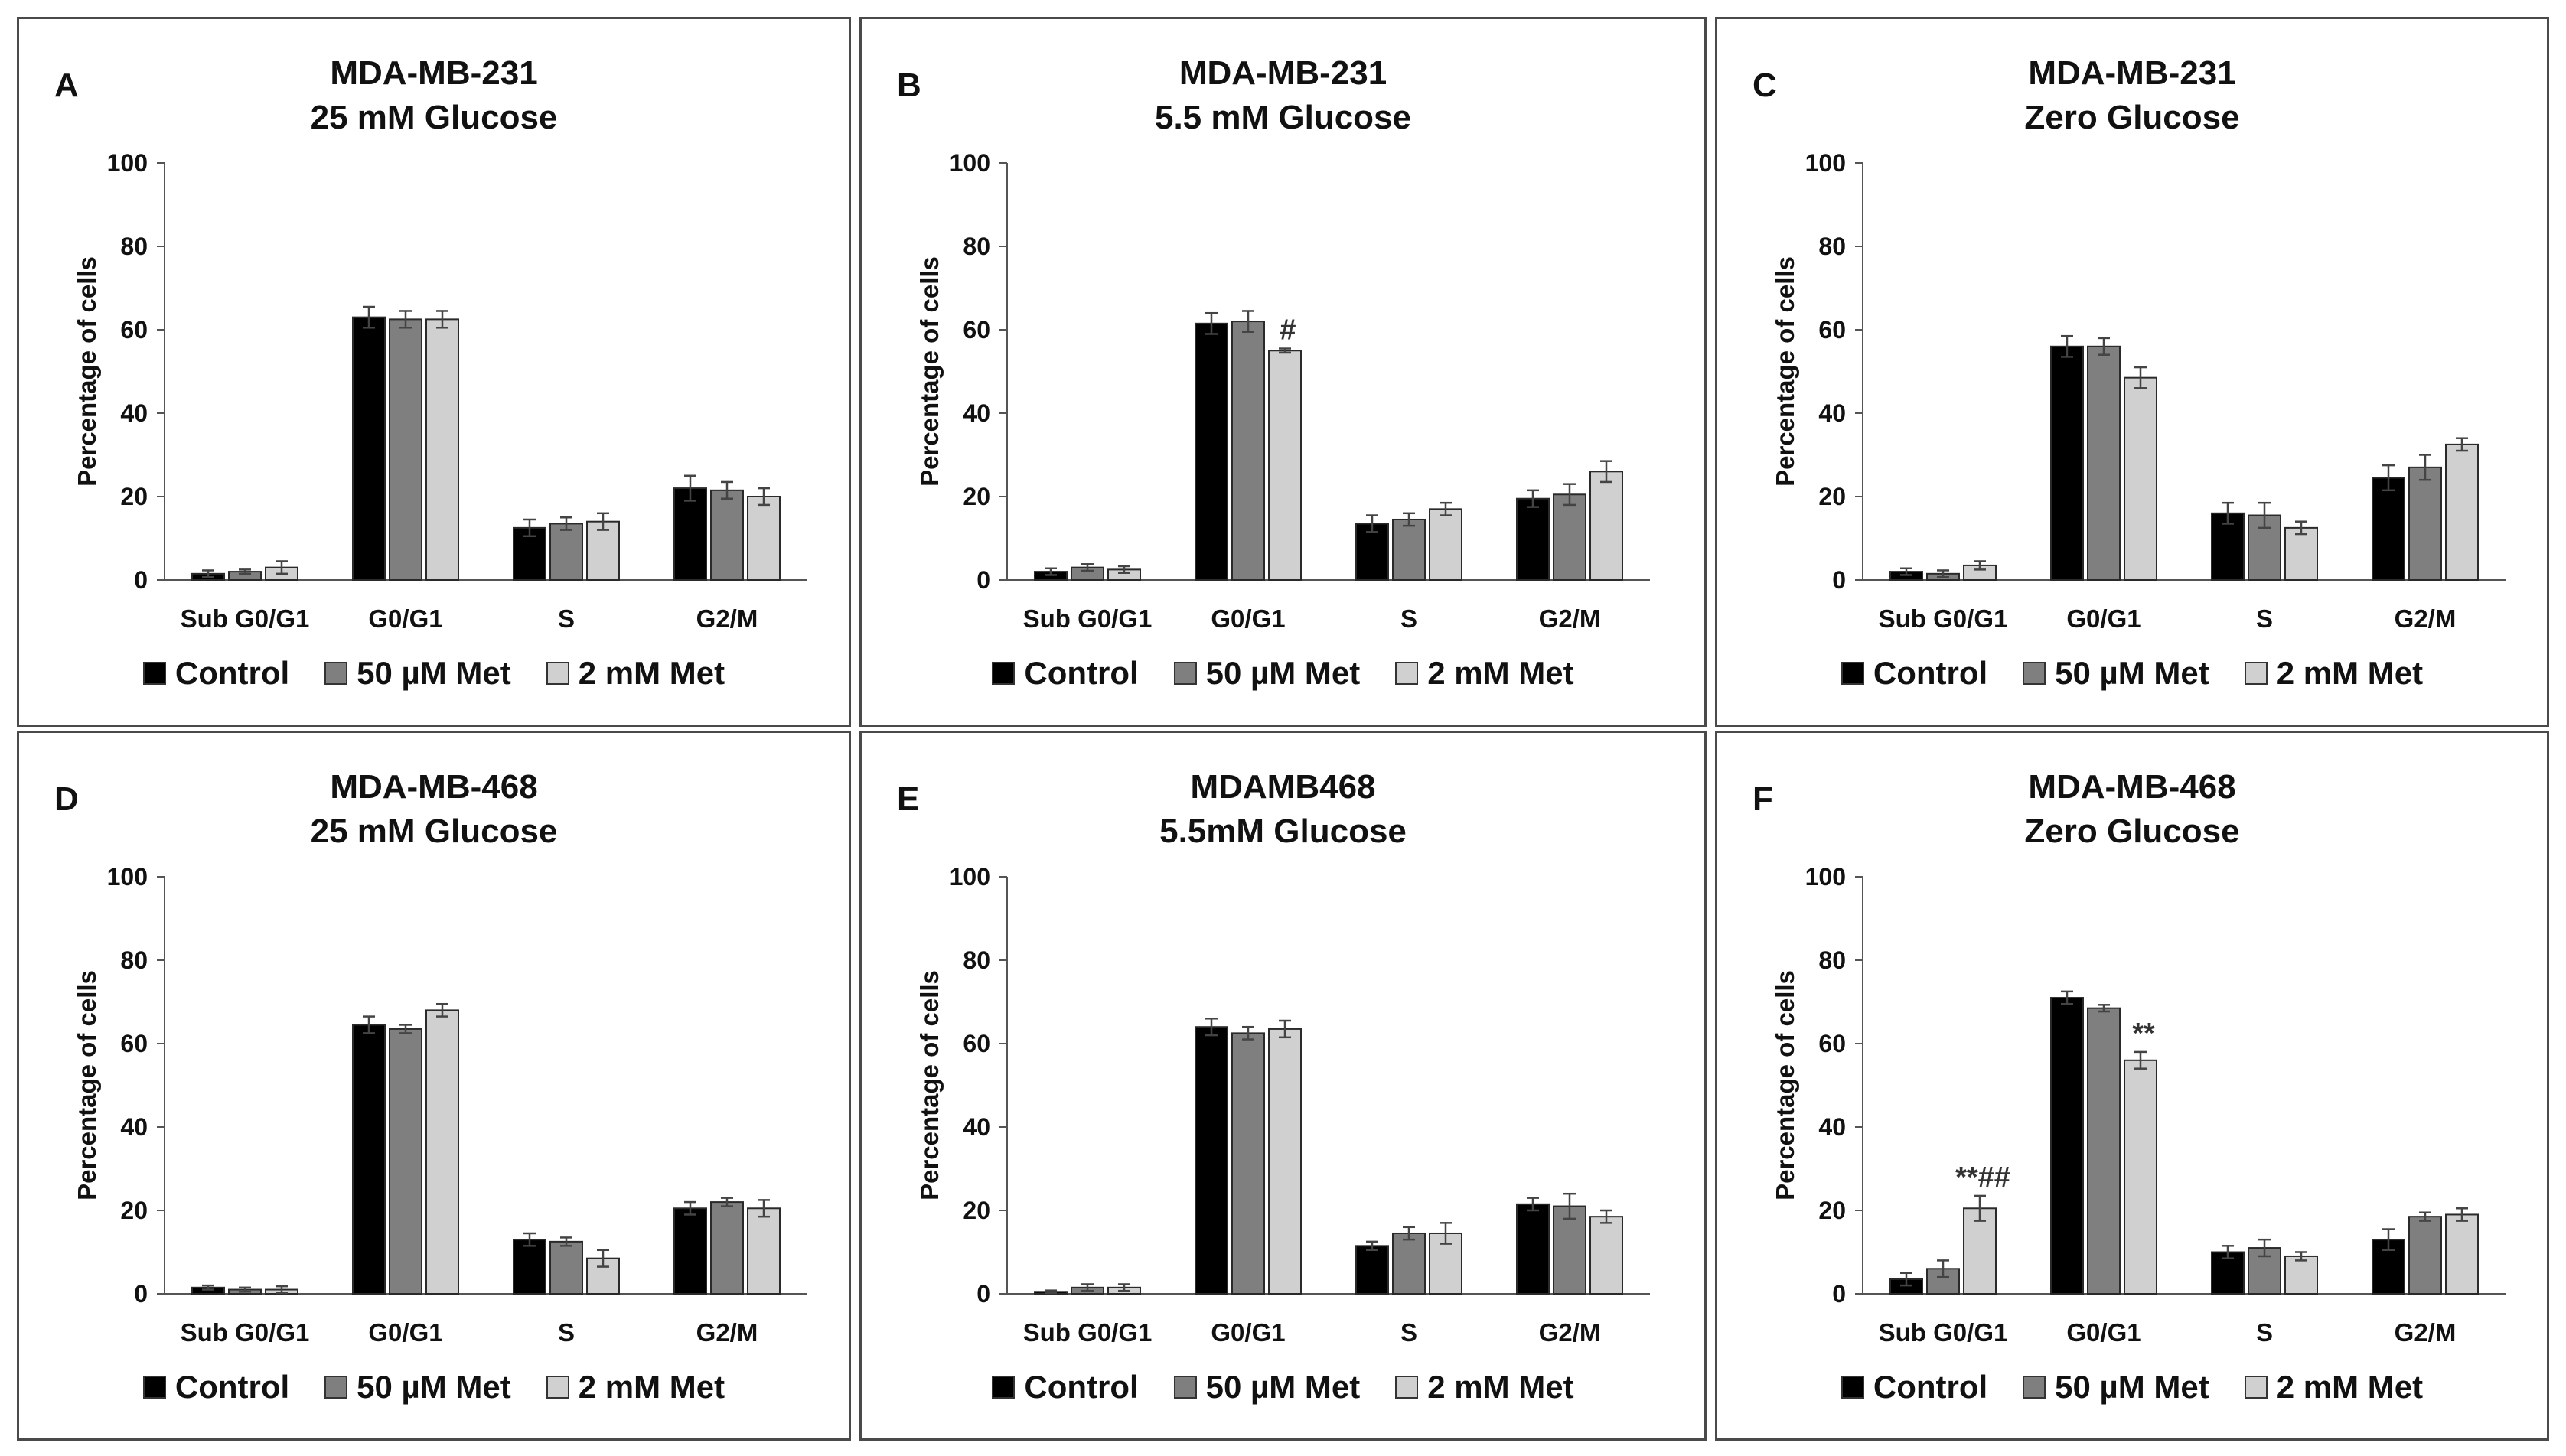 The height and width of the screenshot is (1456, 2566). Describe the element at coordinates (2132, 95) in the screenshot. I see `chart-title: MDA-MB-231 Zero Glucose` at that location.